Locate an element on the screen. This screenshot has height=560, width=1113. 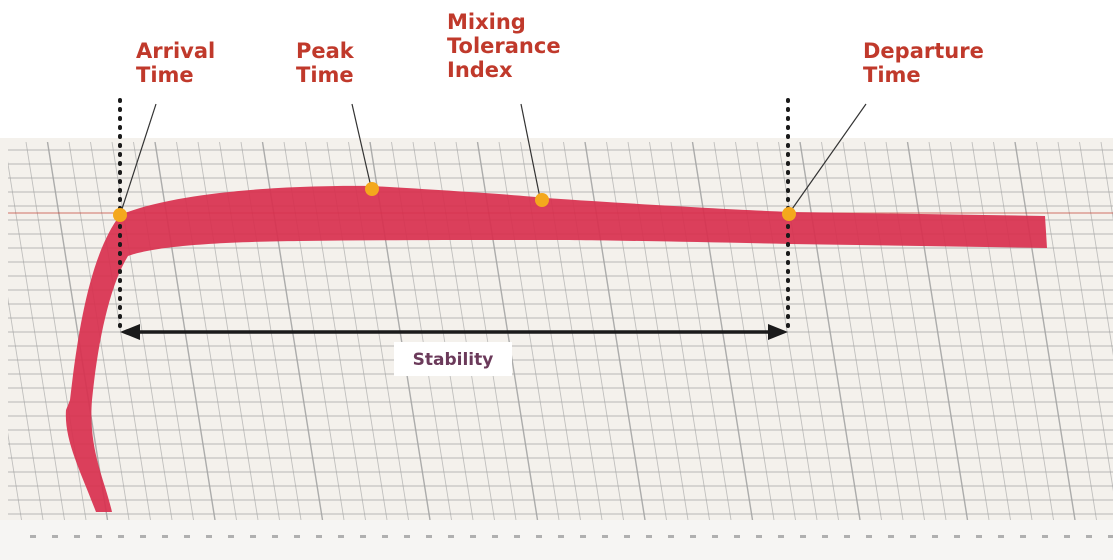
departure-pointer is located at coordinates (828, 158).